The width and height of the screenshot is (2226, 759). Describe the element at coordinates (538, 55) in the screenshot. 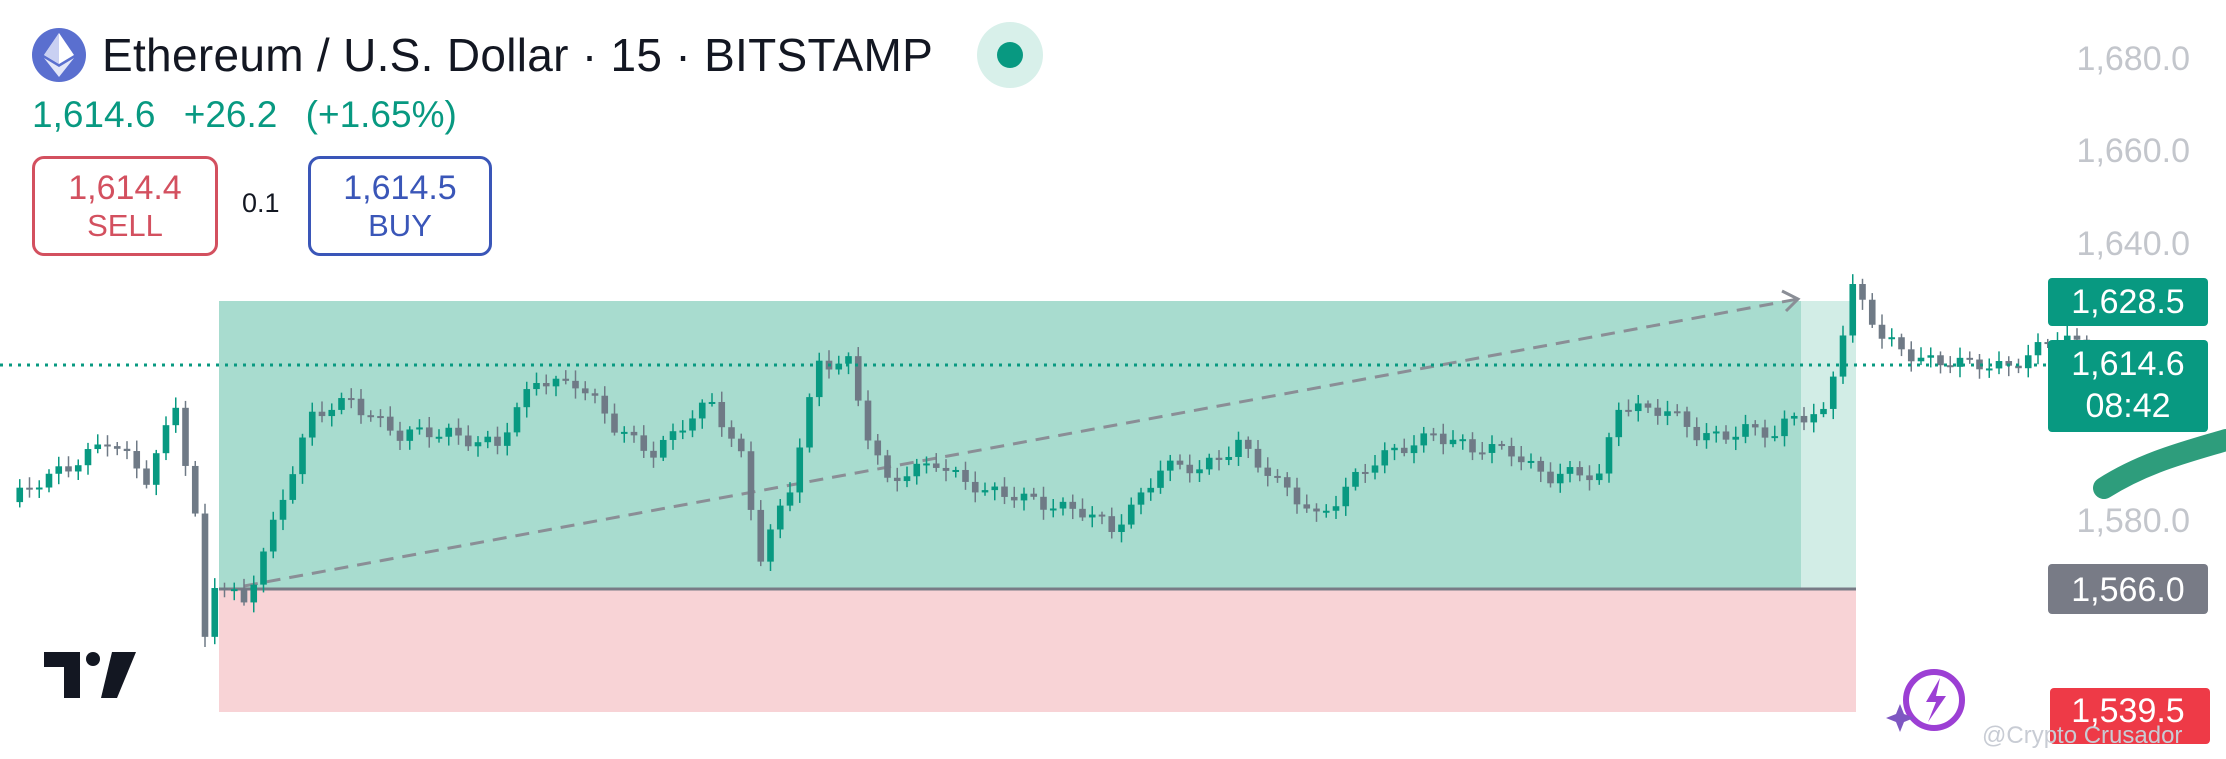

I see `symbol-header: Ethereum / U.S. Dollar · 15 · BITSTAMP` at that location.